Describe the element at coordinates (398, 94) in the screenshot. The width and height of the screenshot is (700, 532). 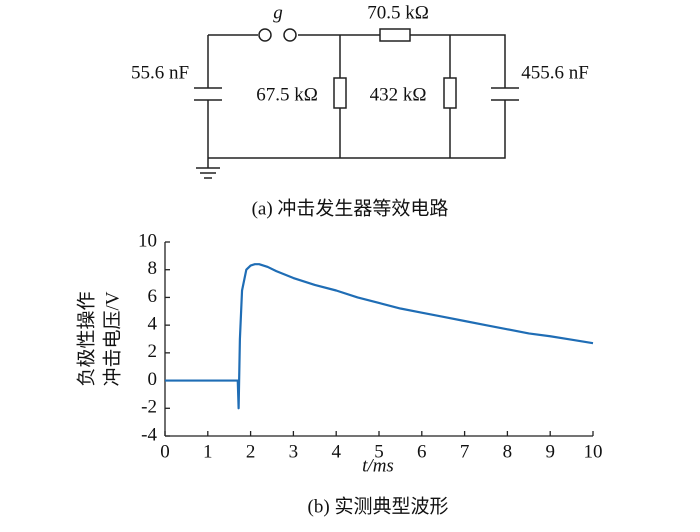
I see `resistor-label: 432 kΩ` at that location.